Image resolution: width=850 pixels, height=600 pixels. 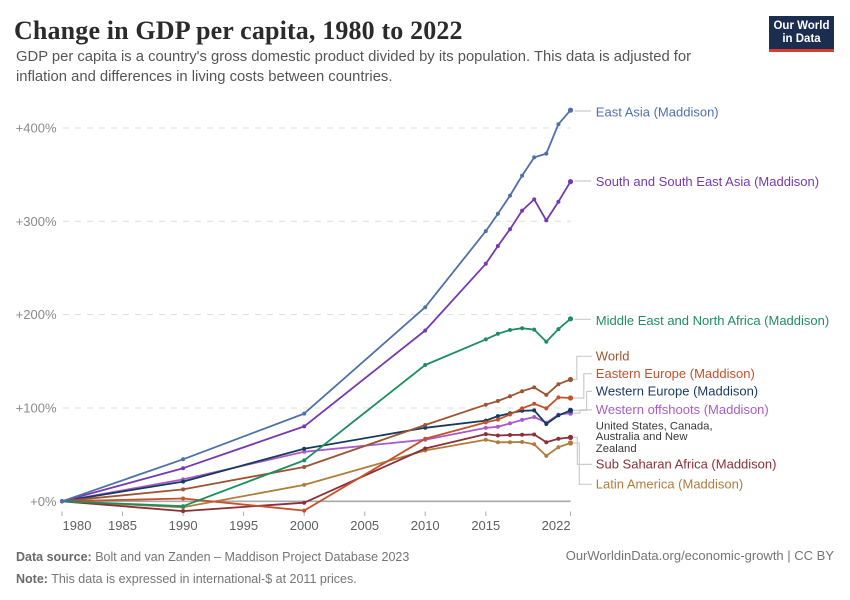 I want to click on svg-text: Latin America (Maddison), so click(x=669, y=484).